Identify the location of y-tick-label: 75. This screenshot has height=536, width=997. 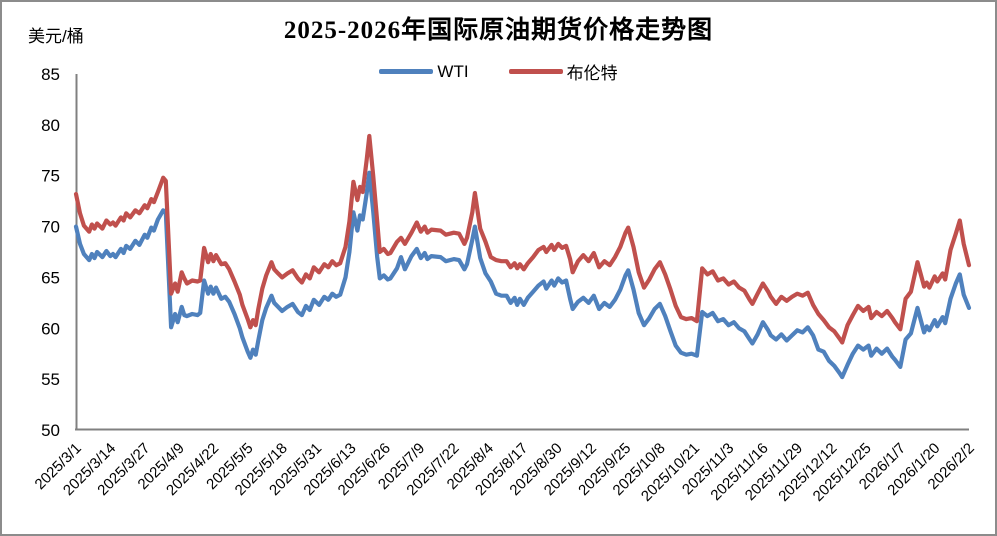
(50, 176).